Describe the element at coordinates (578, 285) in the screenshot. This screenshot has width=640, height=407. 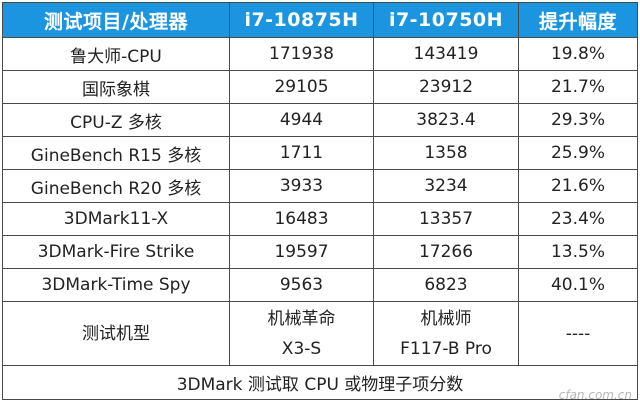
I see `gain-value: 40.1%` at that location.